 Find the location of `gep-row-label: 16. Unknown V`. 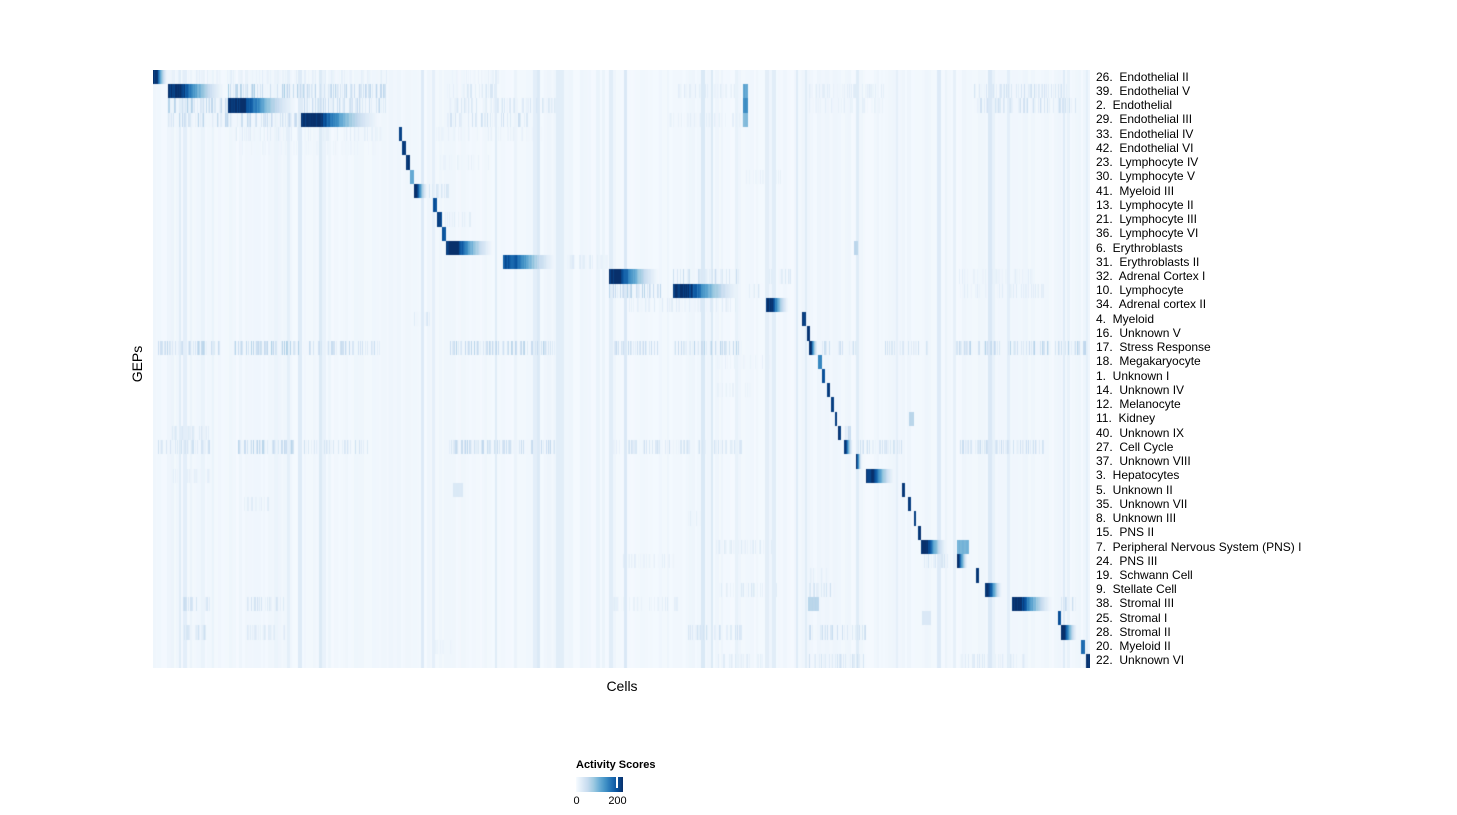

gep-row-label: 16. Unknown V is located at coordinates (1138, 332).